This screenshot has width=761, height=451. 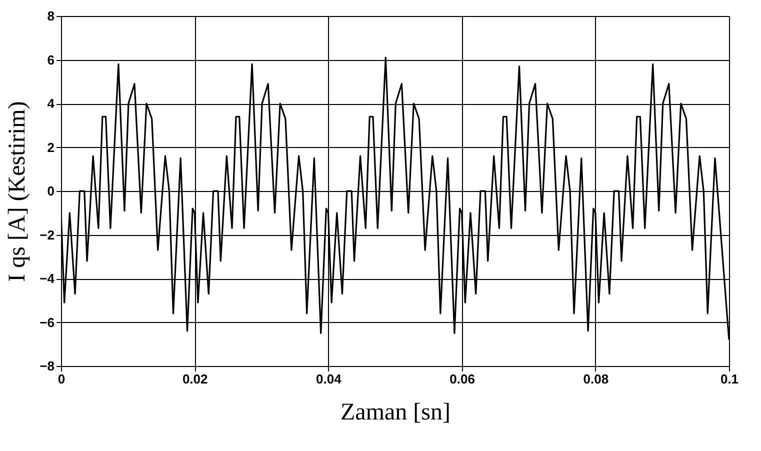 What do you see at coordinates (462, 379) in the screenshot?
I see `x-tick-label: 0.06` at bounding box center [462, 379].